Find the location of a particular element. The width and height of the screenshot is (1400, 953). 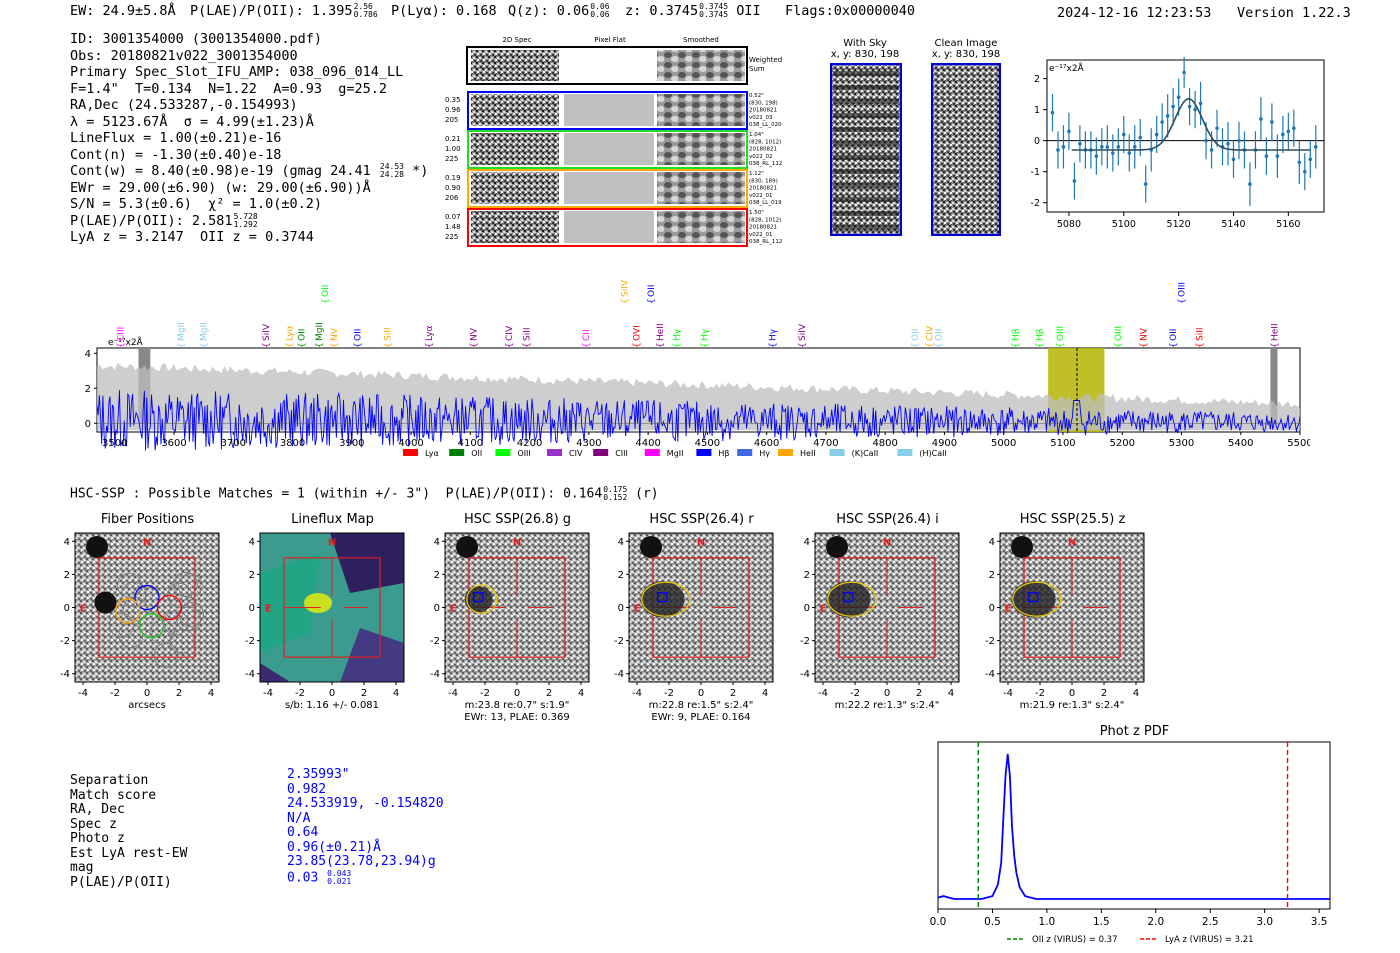

legend-oii-label: OII z (VIRUS) = 0.37 is located at coordinates (1075, 940).